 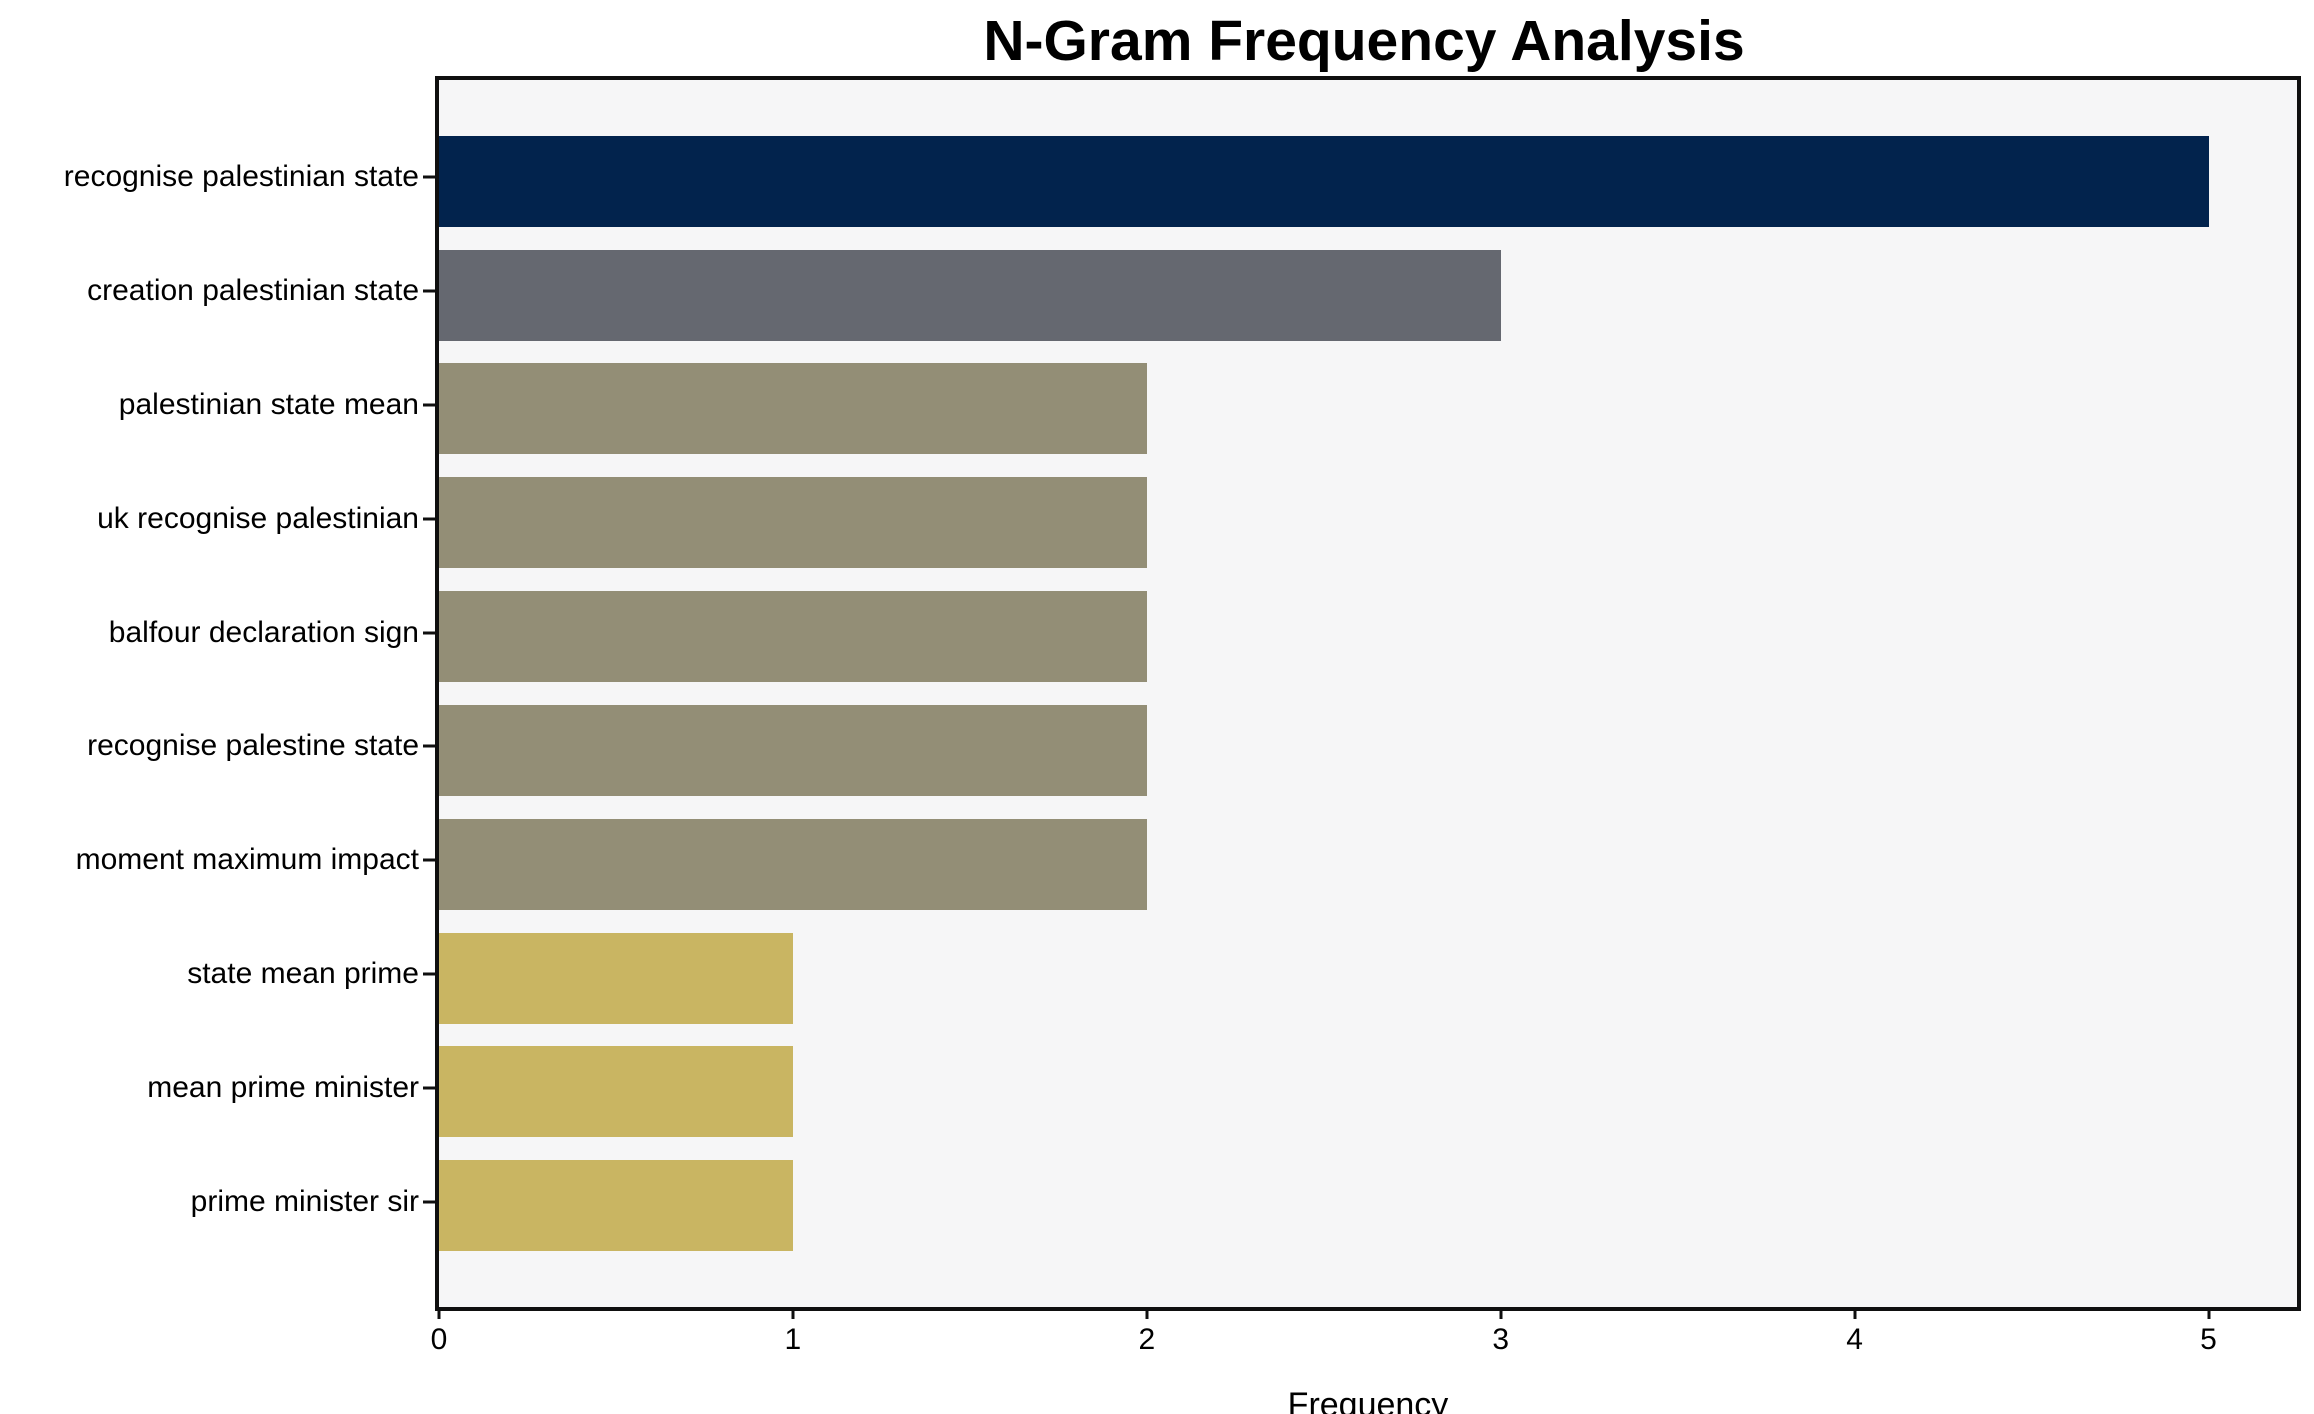 I want to click on x-tick-label: 0, so click(x=439, y=1339).